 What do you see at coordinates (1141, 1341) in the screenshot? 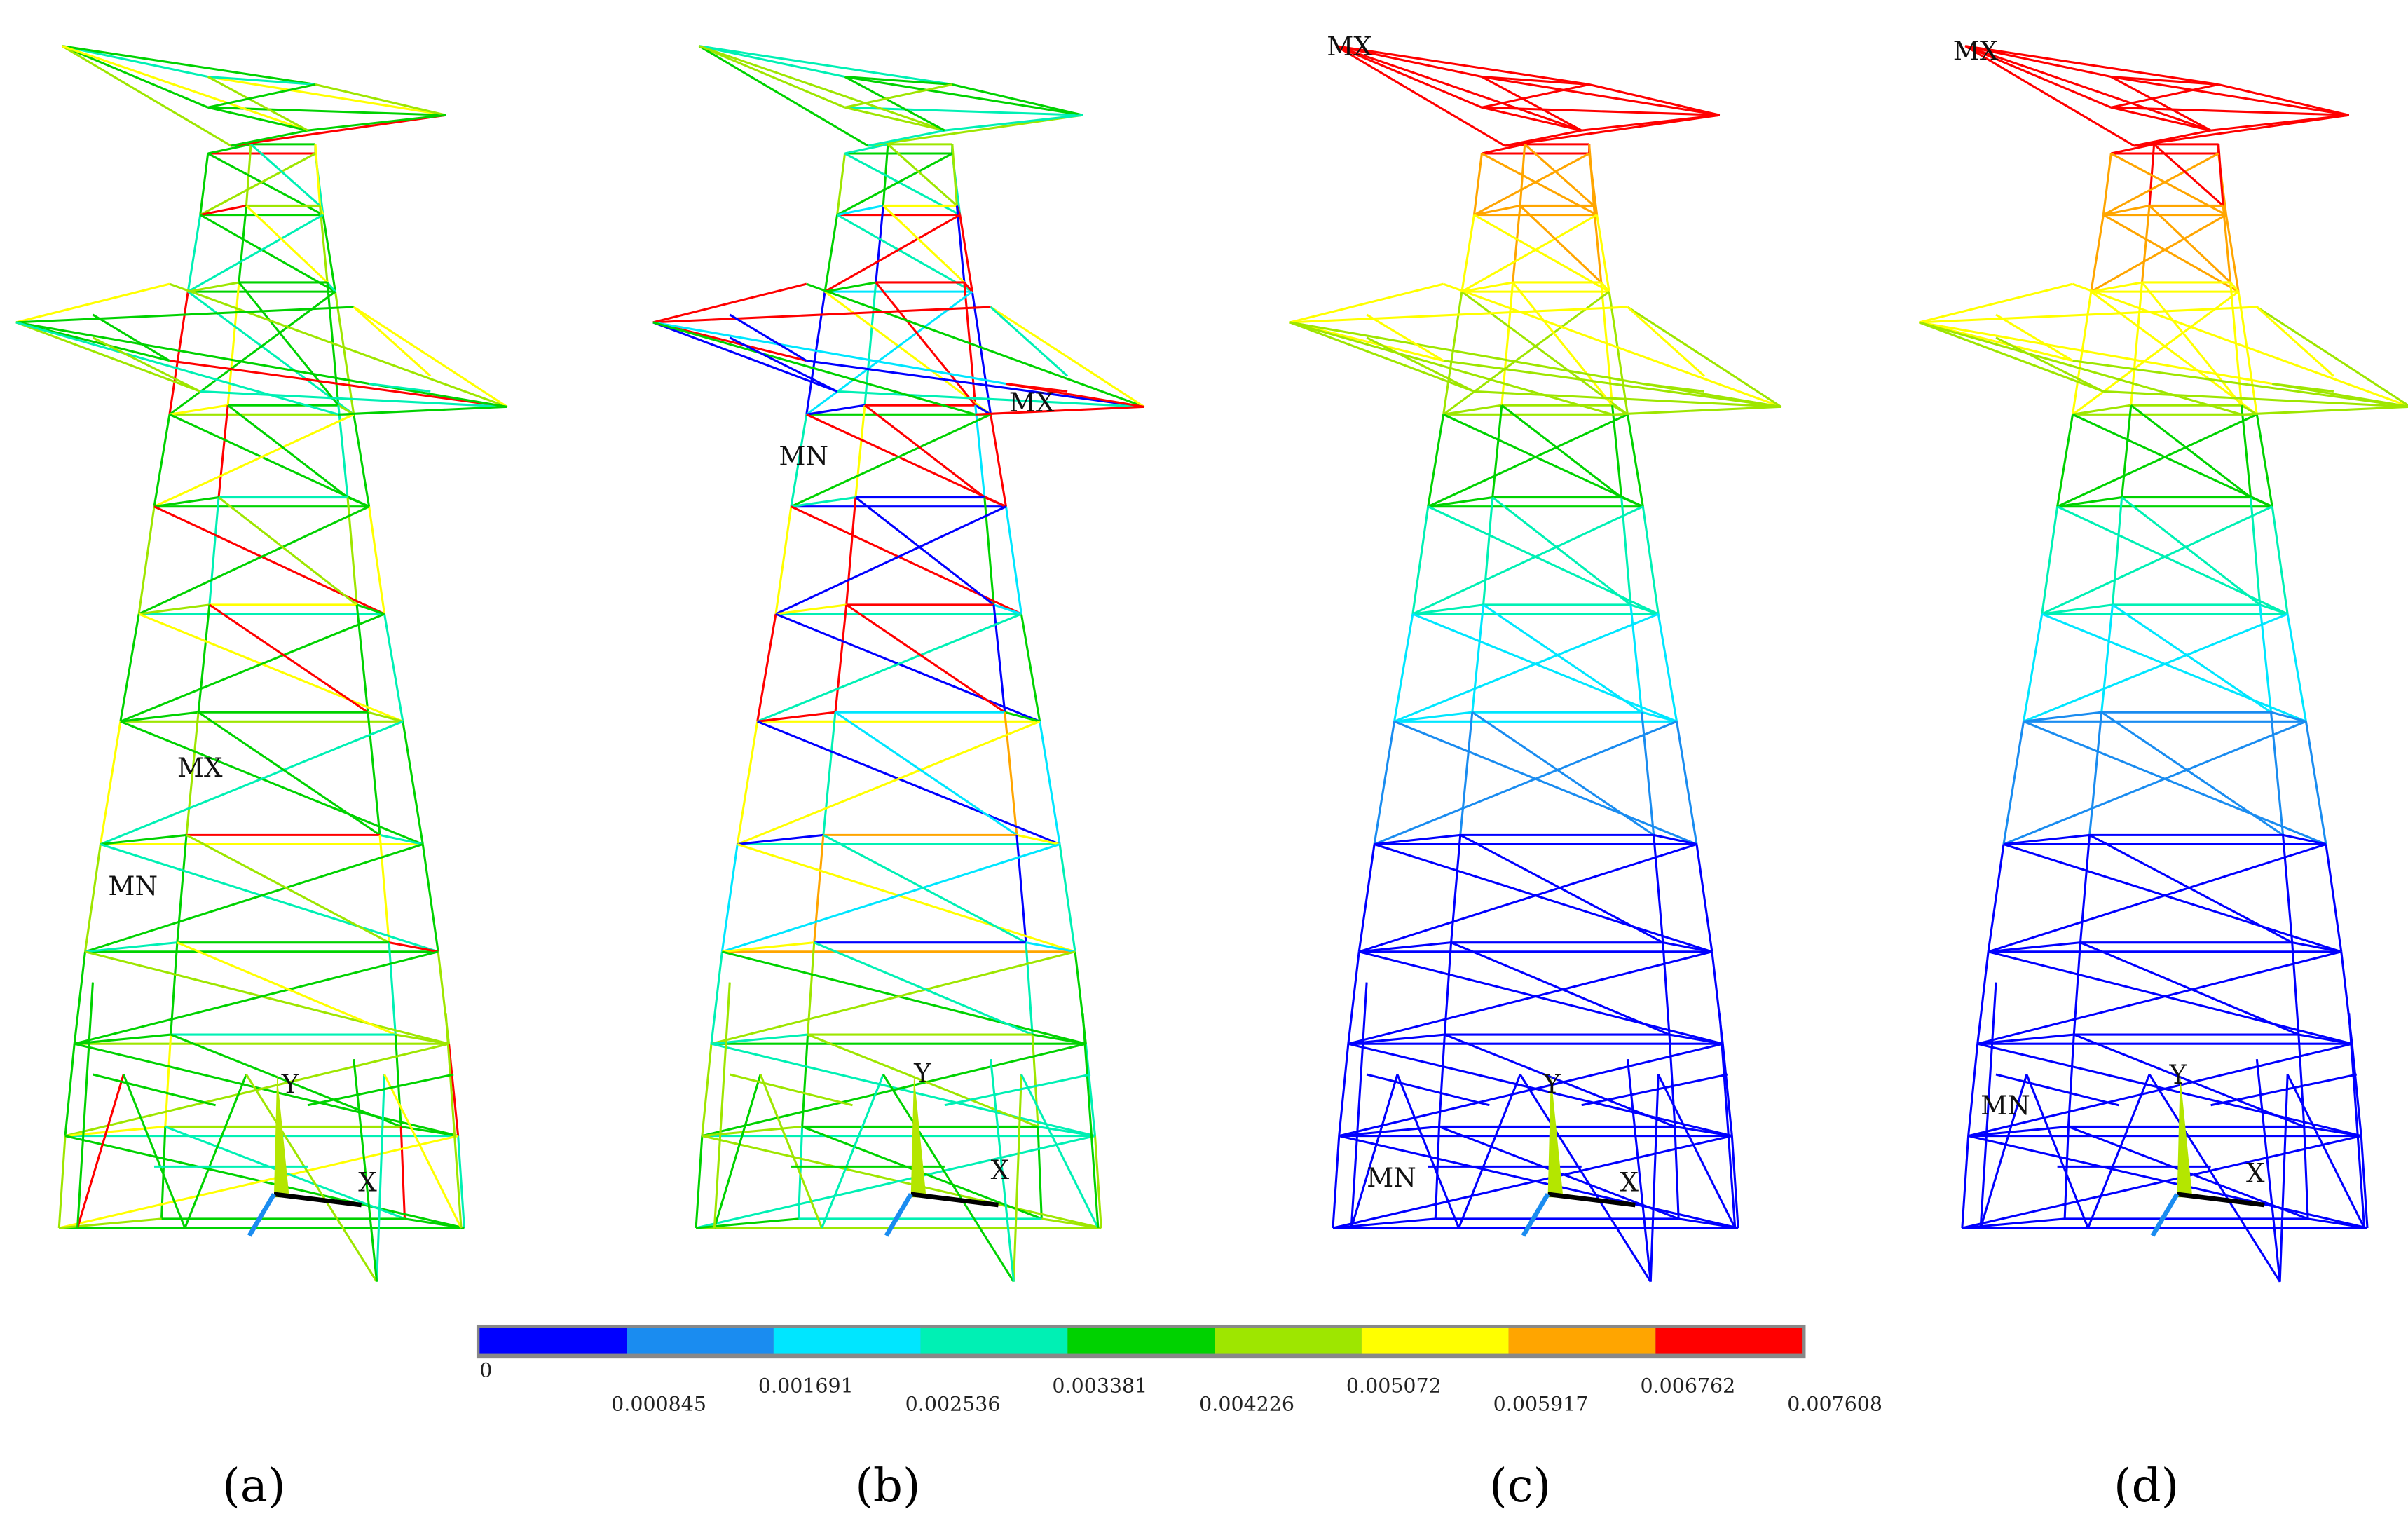
I see `legend-swatch` at bounding box center [1141, 1341].